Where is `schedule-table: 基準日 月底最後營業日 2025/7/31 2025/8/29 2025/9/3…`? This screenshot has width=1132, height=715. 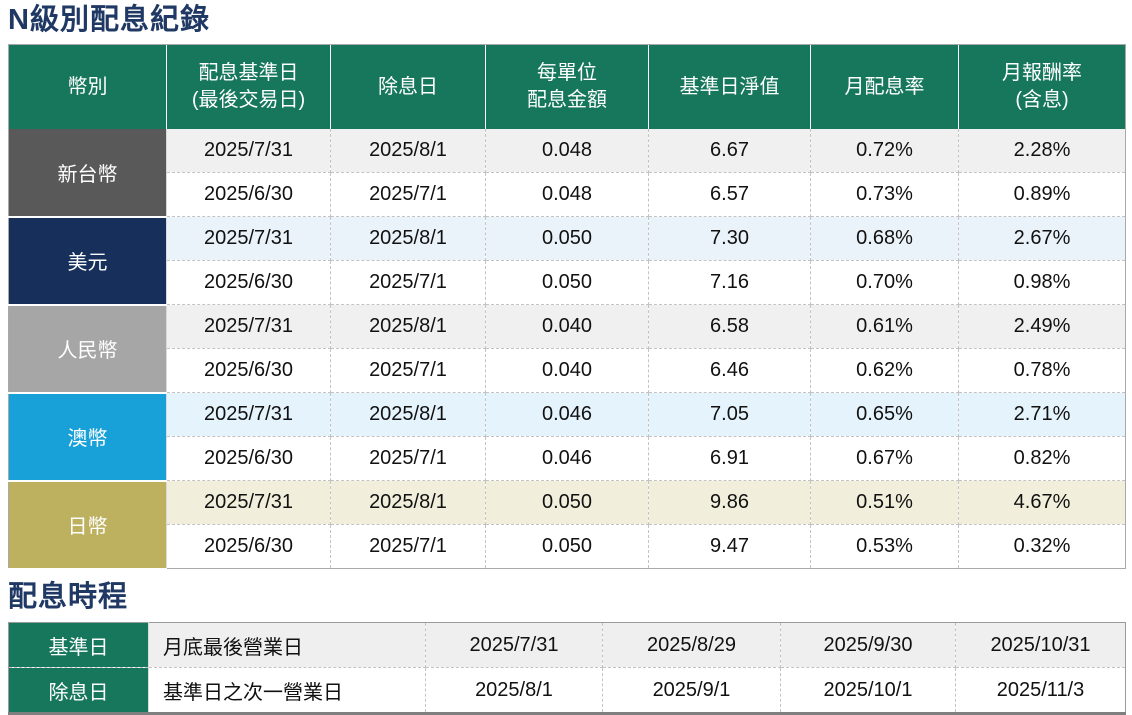
schedule-table: 基準日 月底最後營業日 2025/7/31 2025/8/29 2025/9/3… is located at coordinates (567, 668).